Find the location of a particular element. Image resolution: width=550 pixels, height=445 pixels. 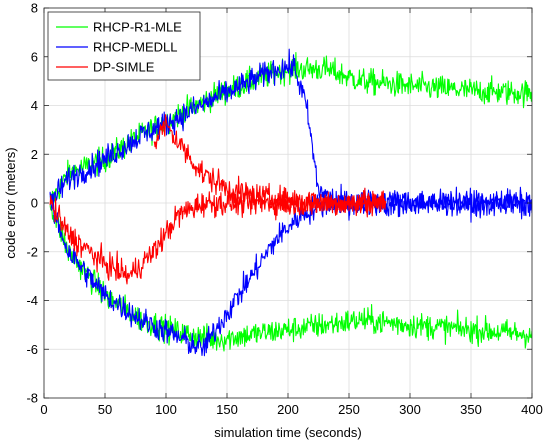

y-tick-label: -8 is located at coordinates (32, 398).